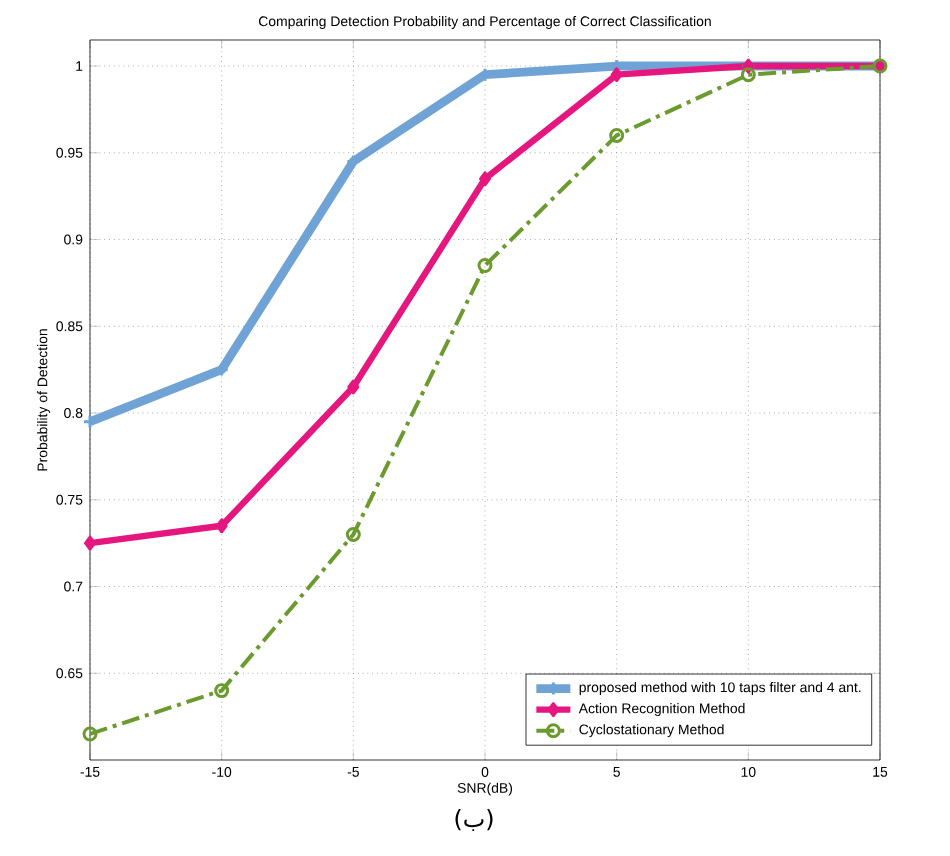 This screenshot has height=856, width=950. Describe the element at coordinates (474, 820) in the screenshot. I see `text: (ب)` at that location.